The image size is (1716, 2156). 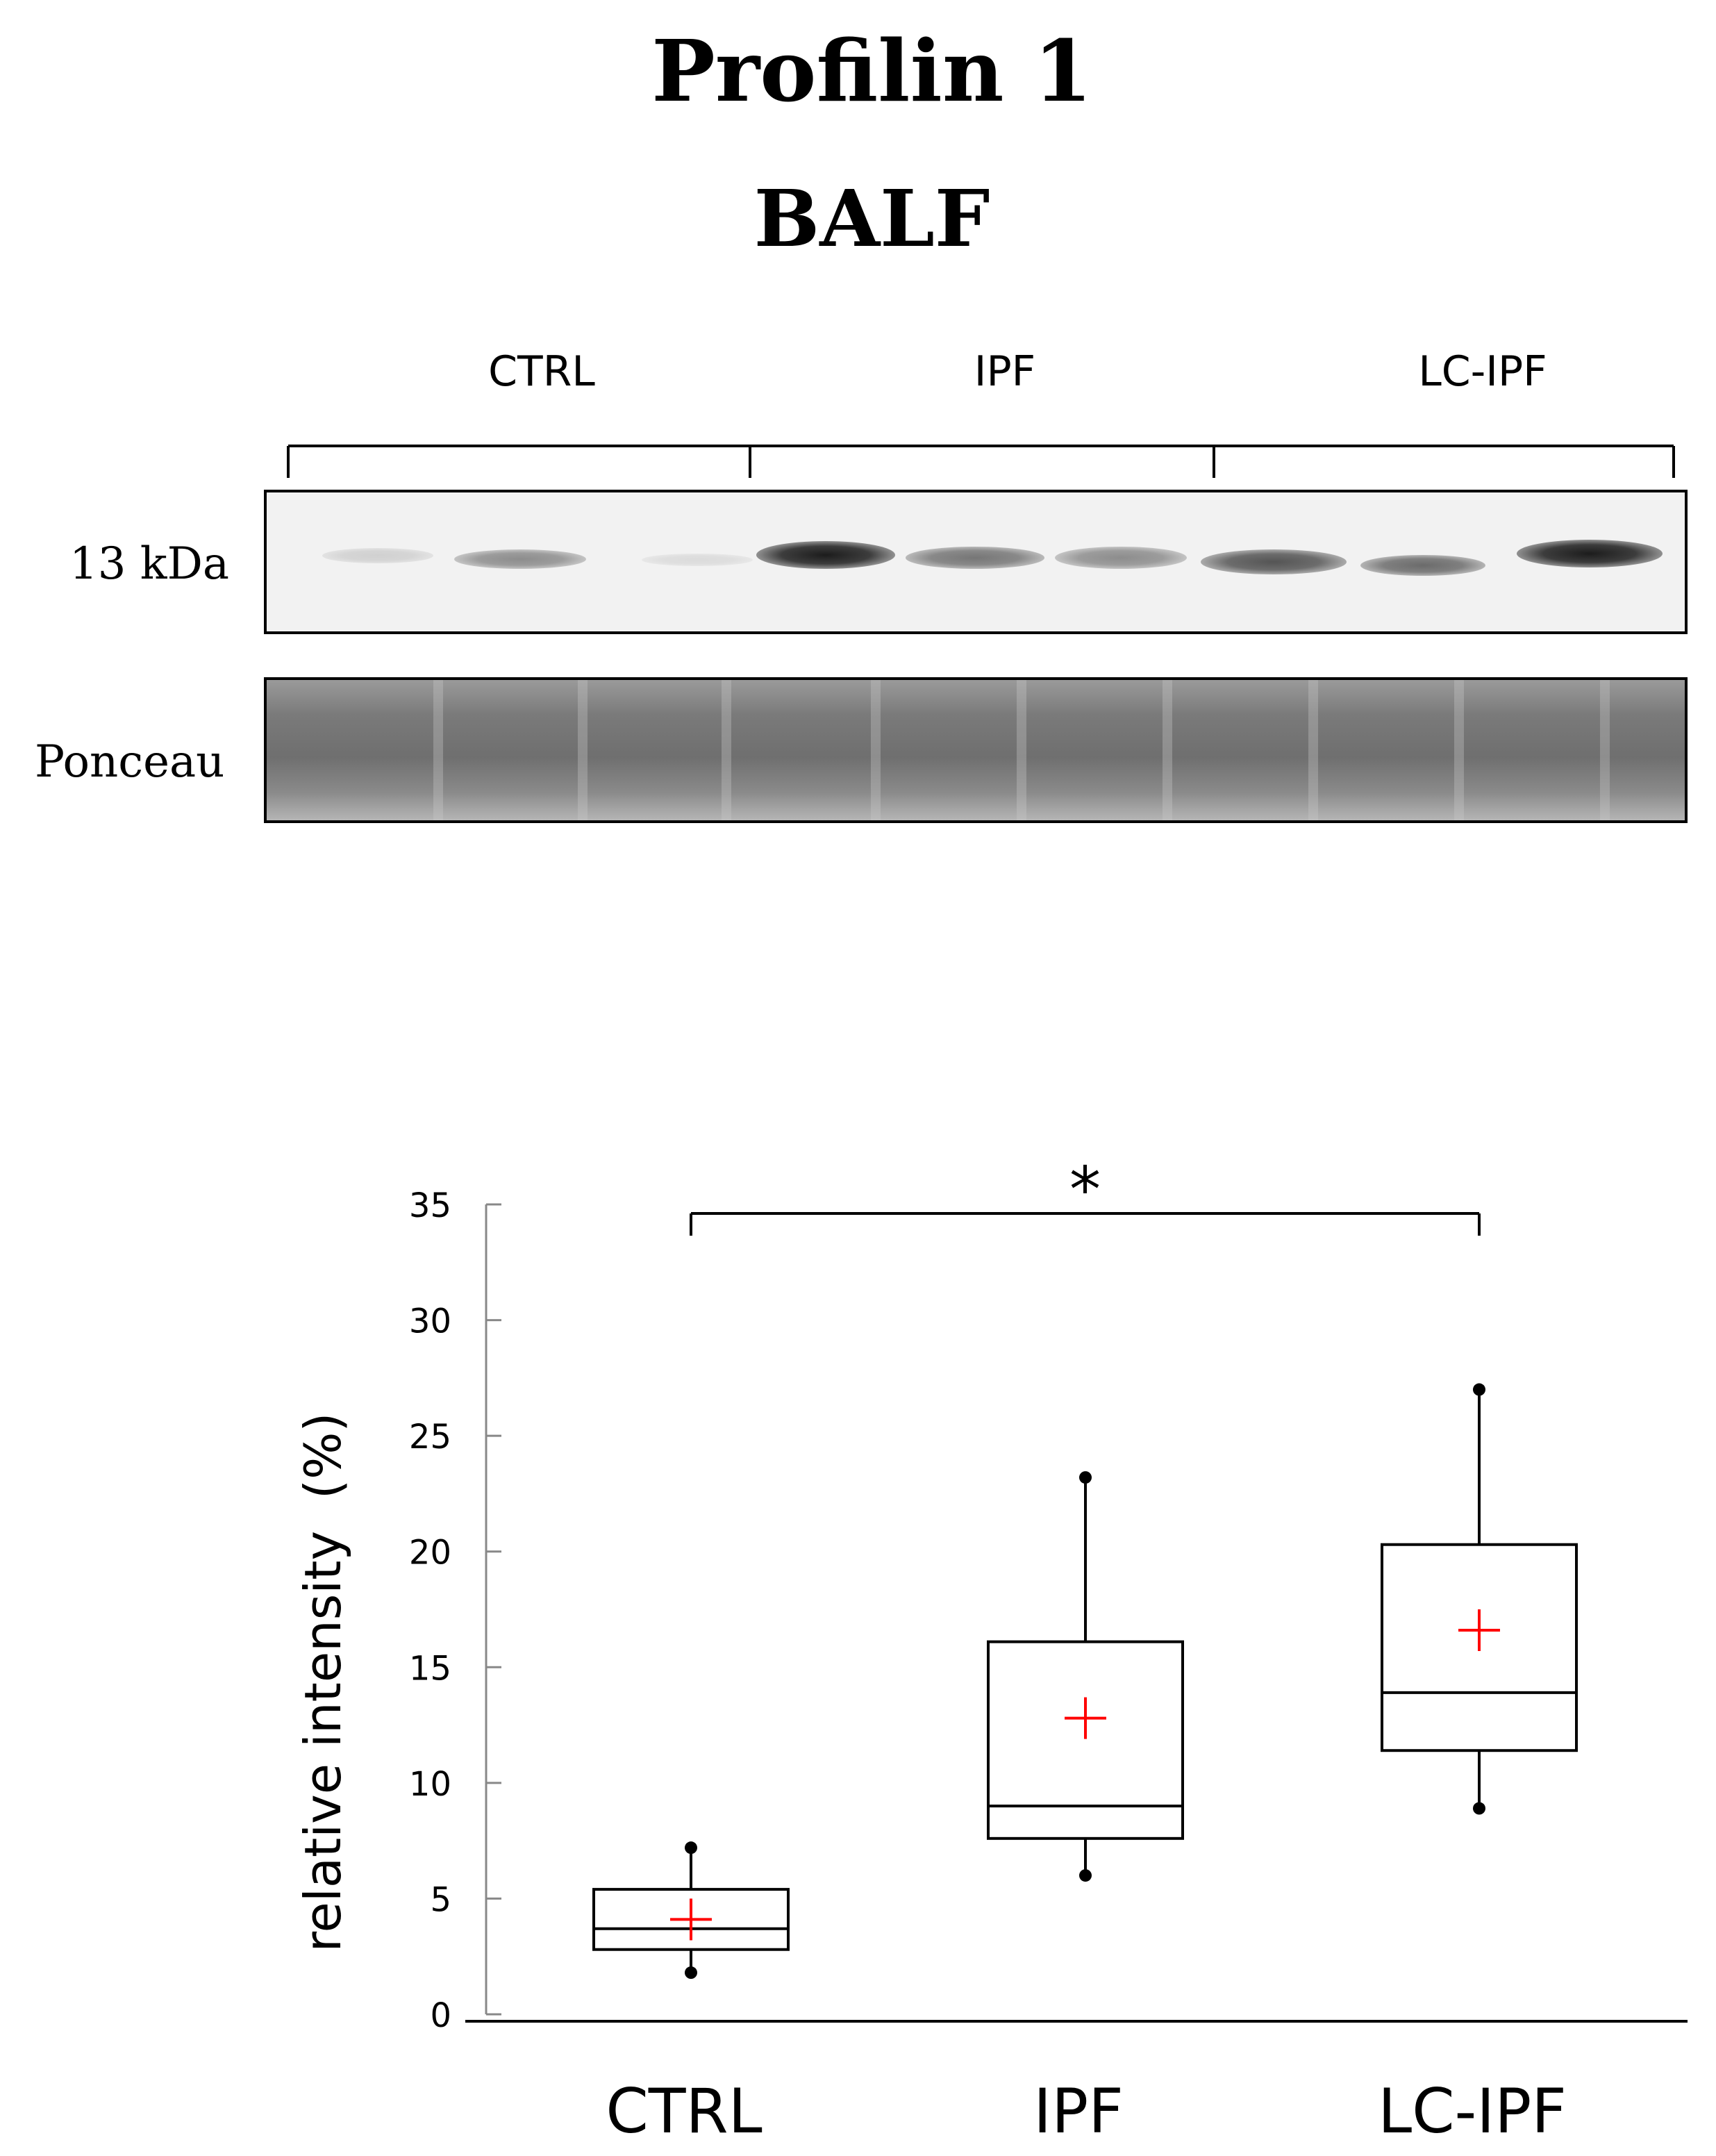 What do you see at coordinates (1078, 2111) in the screenshot?
I see `x-category-label: IPF` at bounding box center [1078, 2111].